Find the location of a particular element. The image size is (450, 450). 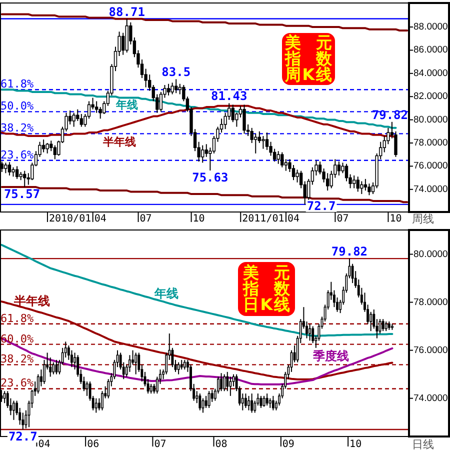

x-axis-title: 日线 is located at coordinates (423, 444).